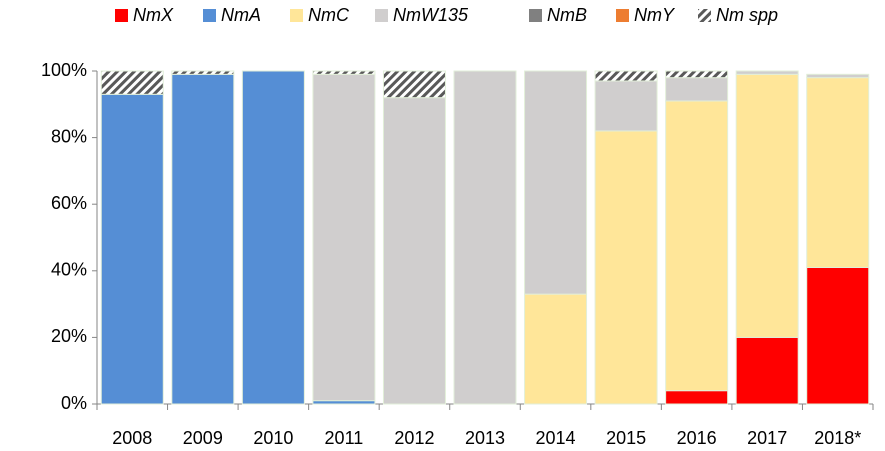  Describe the element at coordinates (344, 438) in the screenshot. I see `x-tick-label: 2011` at that location.